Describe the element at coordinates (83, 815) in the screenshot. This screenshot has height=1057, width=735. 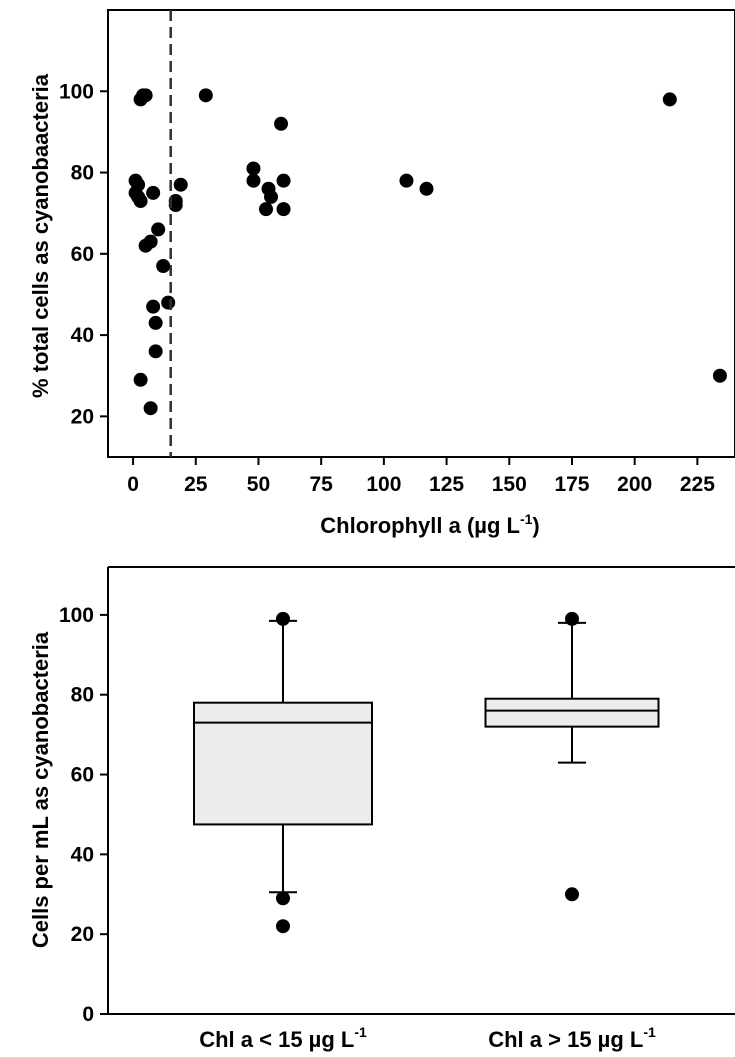
I see `y-axis-ticks: 0 20 40 60 80 100` at that location.